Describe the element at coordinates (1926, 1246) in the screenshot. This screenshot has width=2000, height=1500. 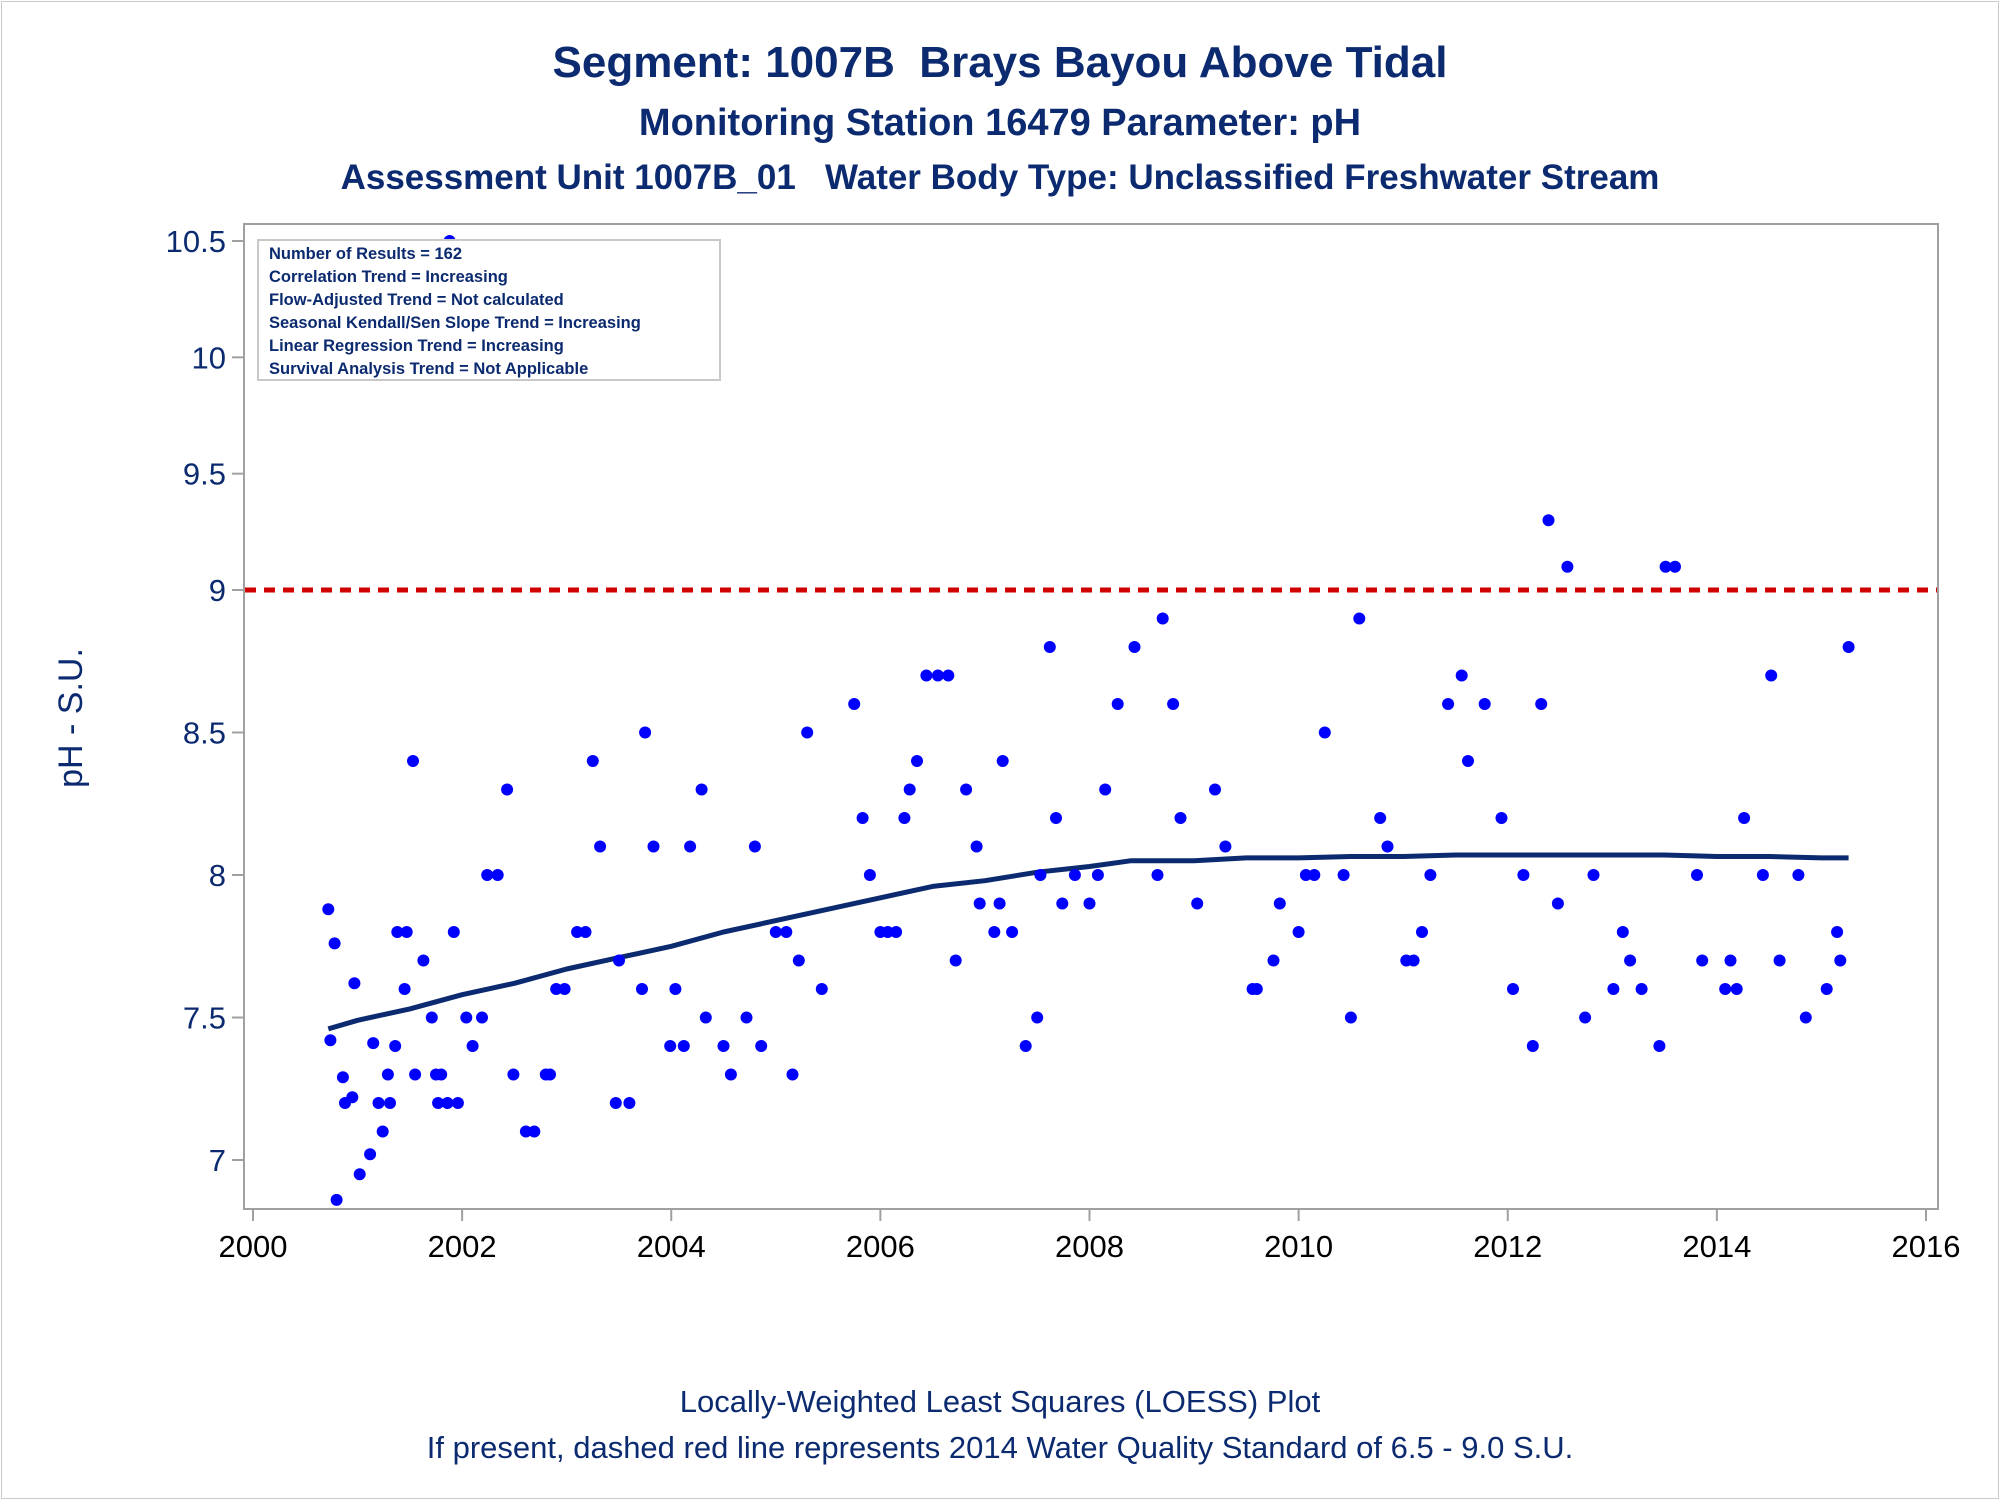
I see `x-tick-label: 2016` at that location.